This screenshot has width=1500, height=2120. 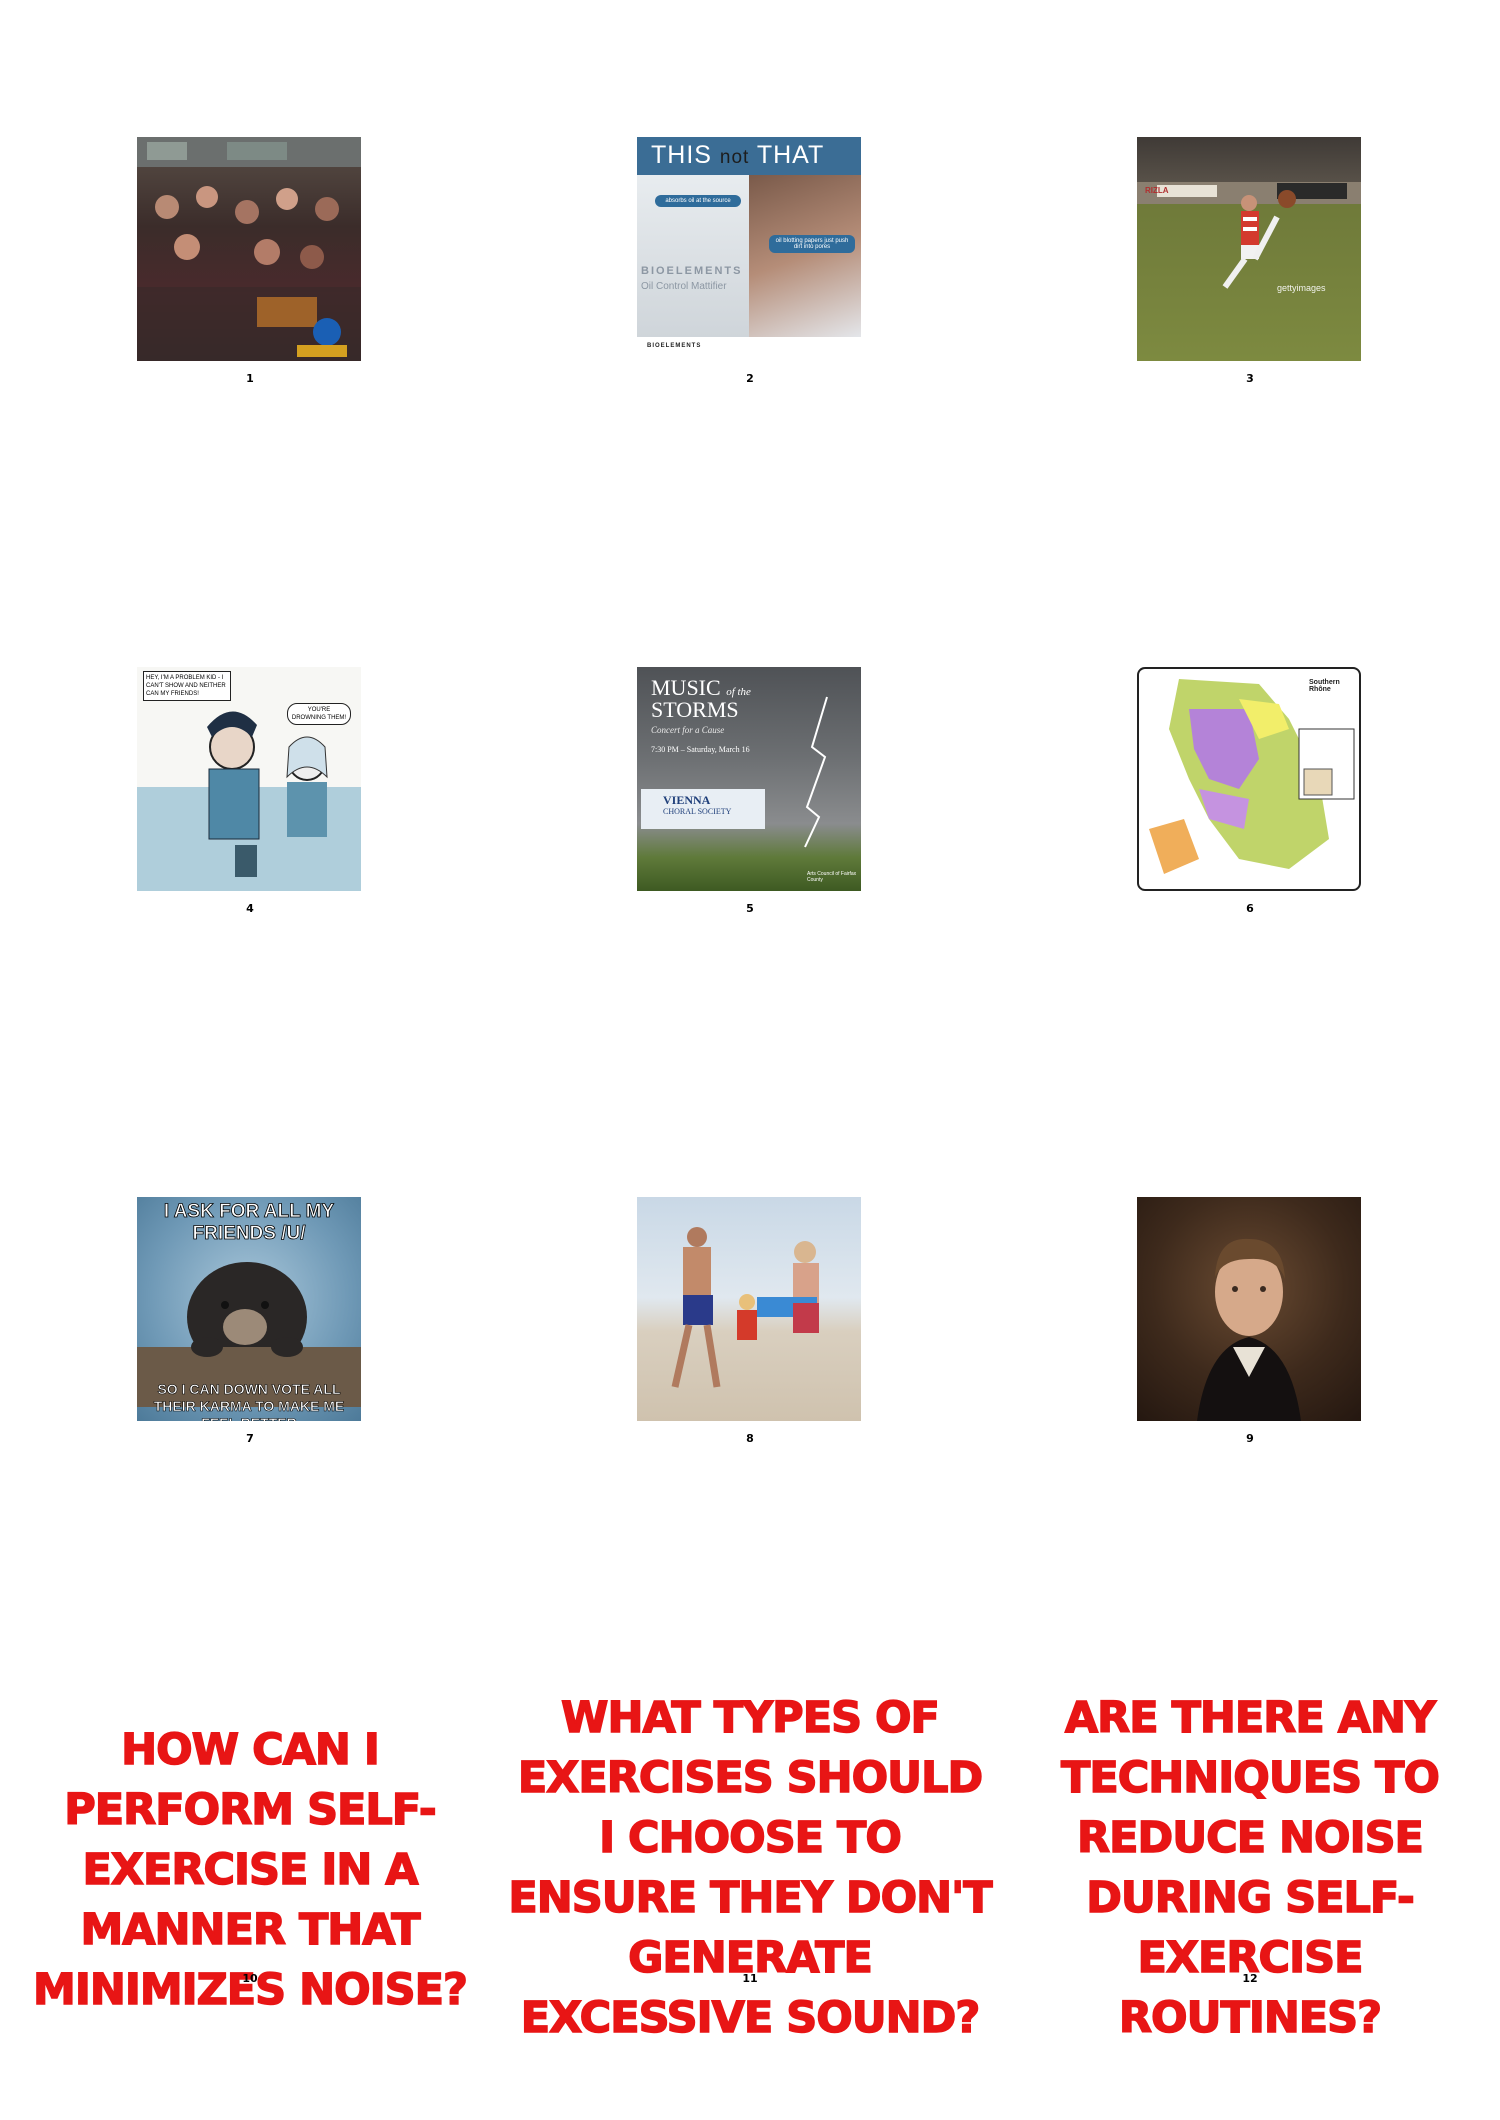 What do you see at coordinates (697, 811) in the screenshot?
I see `poster-org2: CHORAL SOCIETY` at bounding box center [697, 811].